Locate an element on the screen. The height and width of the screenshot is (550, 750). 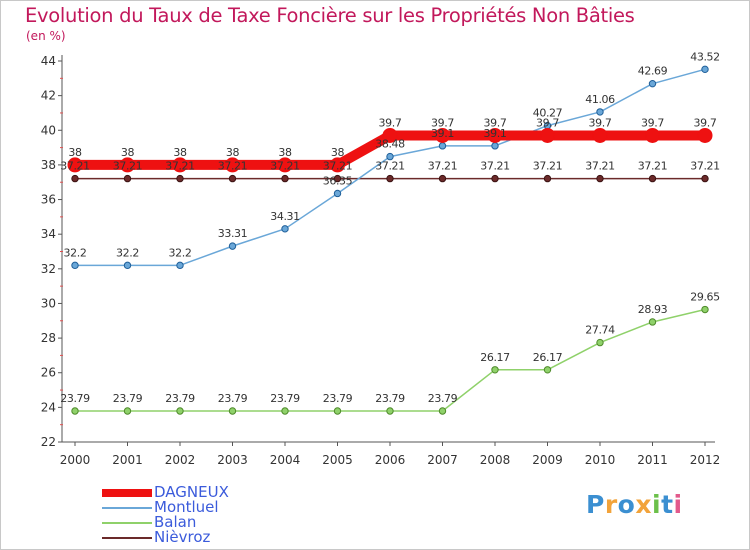
x-tick-label: 2000 is located at coordinates (75, 460).